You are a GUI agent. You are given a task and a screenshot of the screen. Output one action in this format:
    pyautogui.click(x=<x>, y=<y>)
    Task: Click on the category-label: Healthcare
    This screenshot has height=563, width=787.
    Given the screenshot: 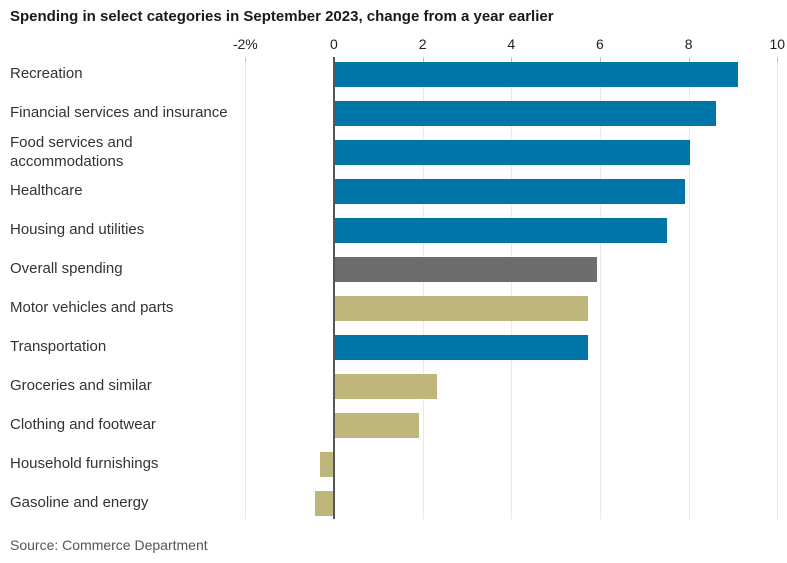 What is the action you would take?
    pyautogui.click(x=46, y=191)
    